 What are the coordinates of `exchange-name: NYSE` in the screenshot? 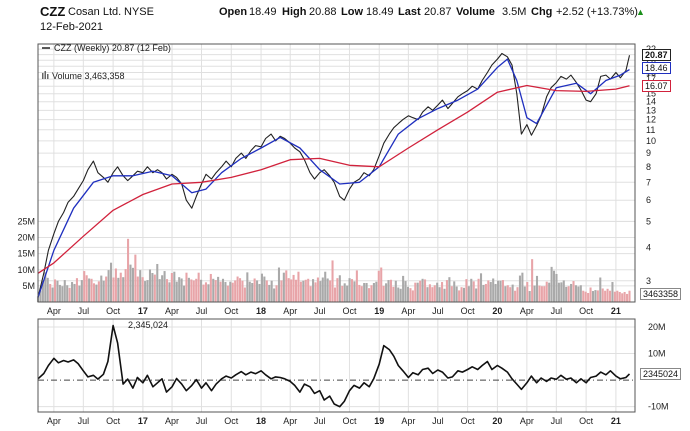 It's located at (139, 12).